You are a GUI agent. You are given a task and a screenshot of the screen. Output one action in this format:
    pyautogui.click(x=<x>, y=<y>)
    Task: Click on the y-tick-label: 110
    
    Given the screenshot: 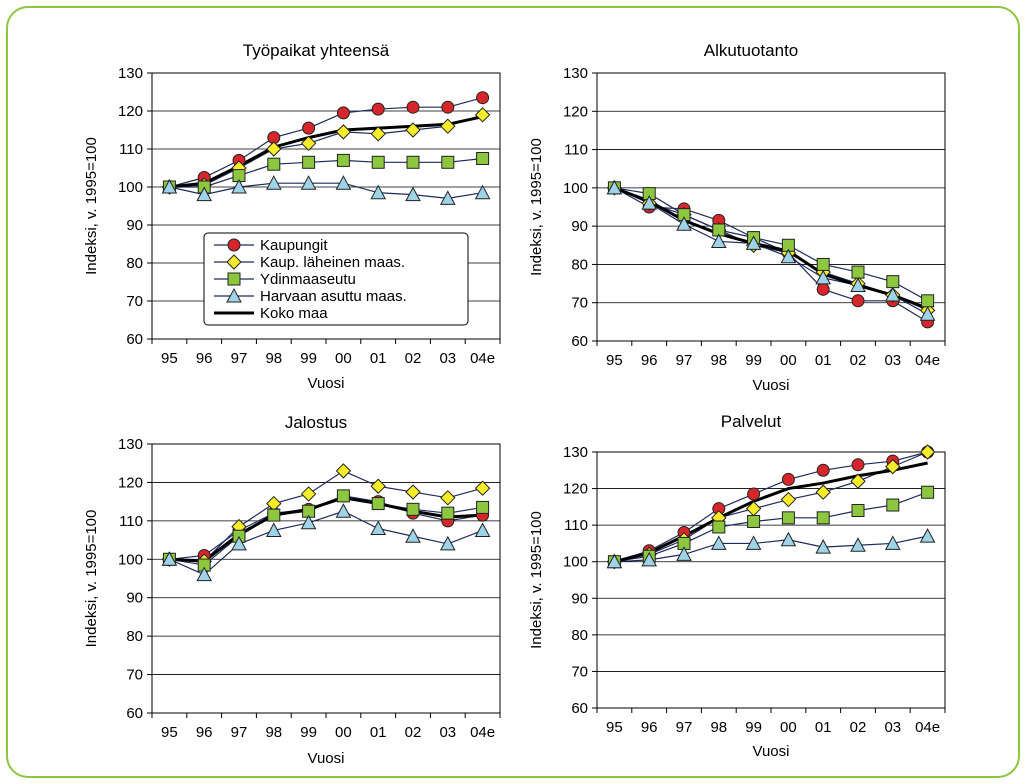 What is the action you would take?
    pyautogui.click(x=131, y=521)
    